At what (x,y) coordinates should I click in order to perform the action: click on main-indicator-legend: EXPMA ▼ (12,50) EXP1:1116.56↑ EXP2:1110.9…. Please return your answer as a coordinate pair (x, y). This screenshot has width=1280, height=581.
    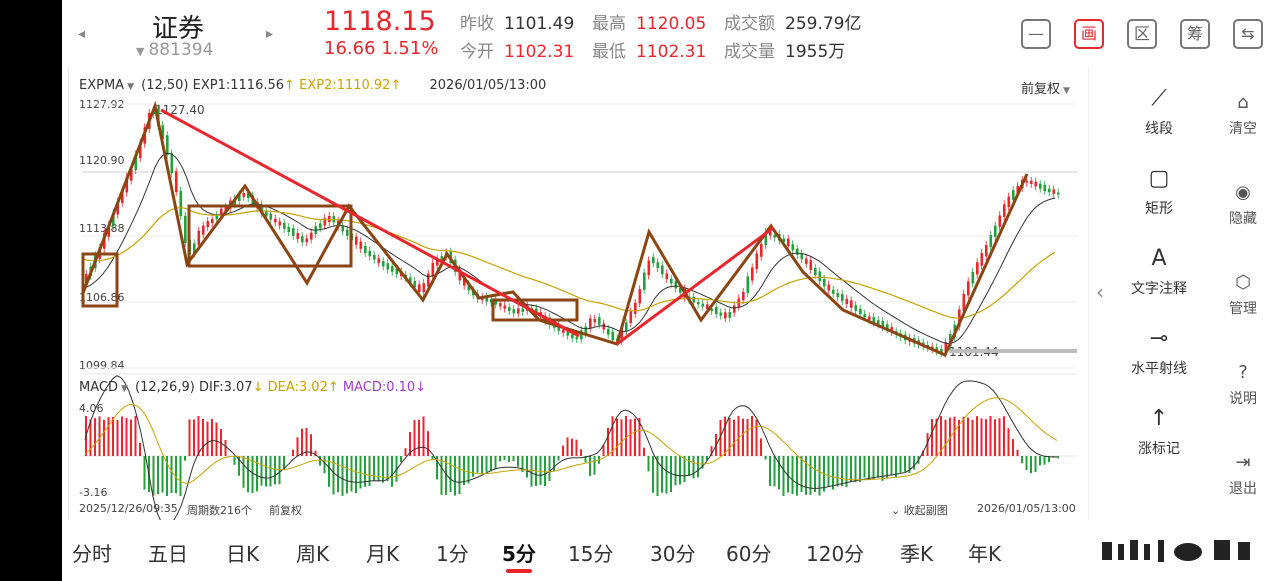
    Looking at the image, I should click on (313, 85).